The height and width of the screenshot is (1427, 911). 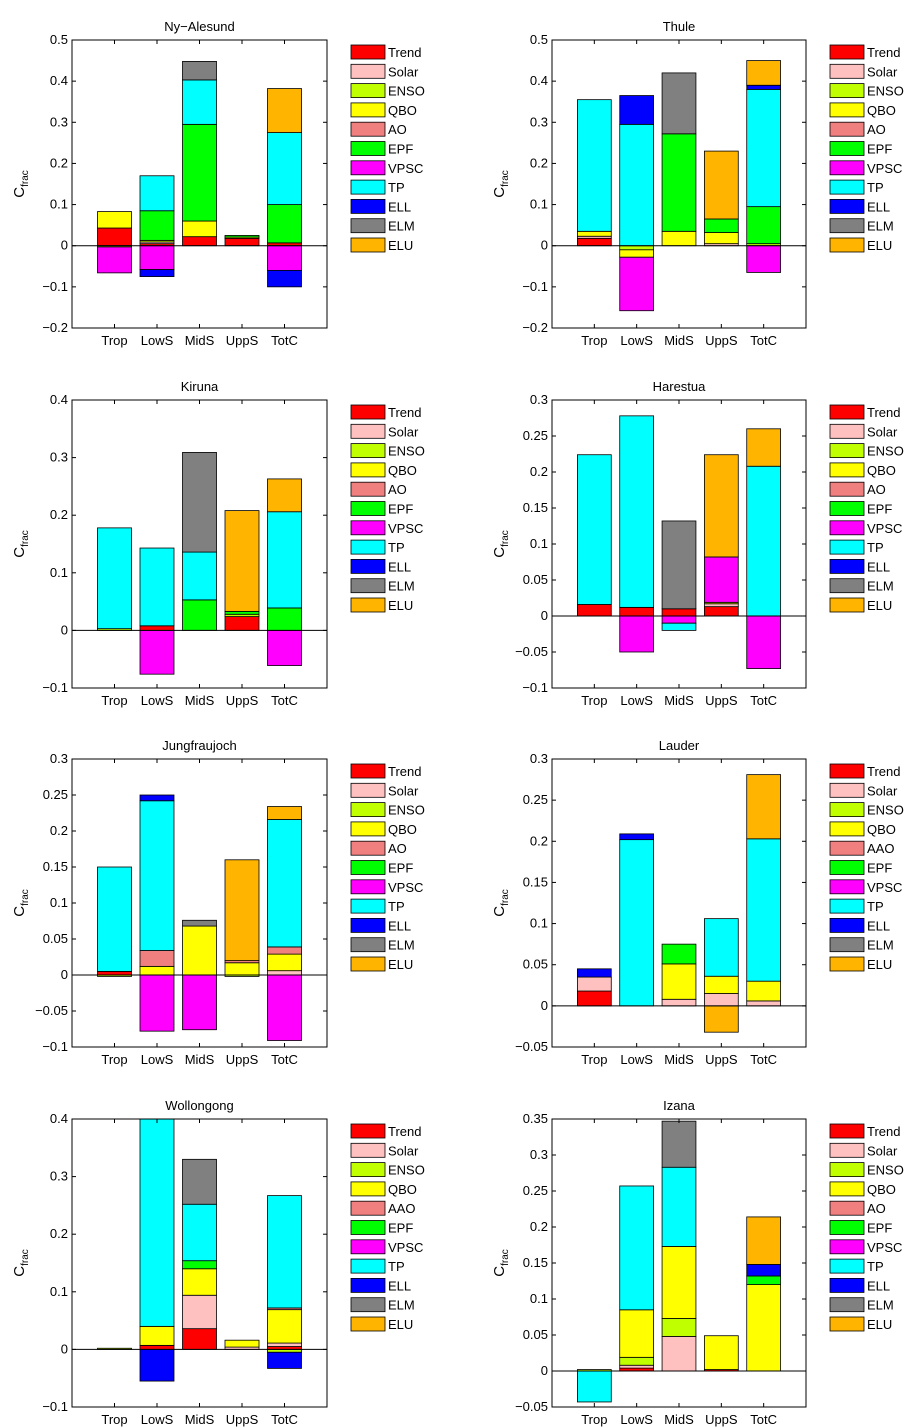 What do you see at coordinates (157, 1003) in the screenshot?
I see `bar-lows-vpsc` at bounding box center [157, 1003].